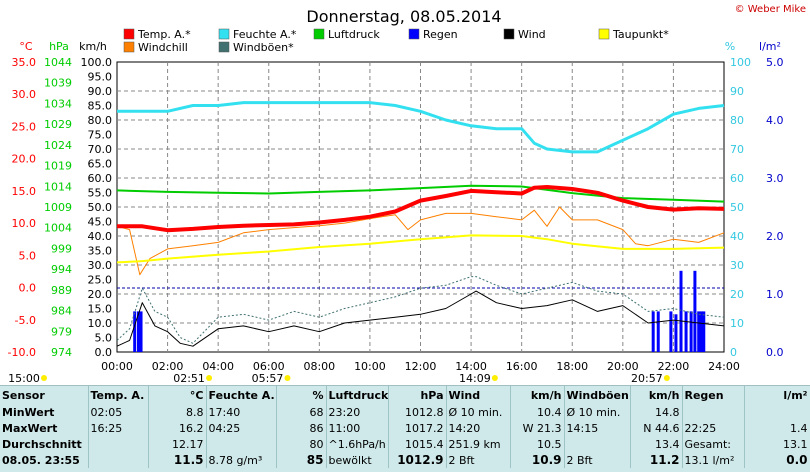 The image size is (810, 472). What do you see at coordinates (117, 366) in the screenshot?
I see `x-tick-label: 00:00` at bounding box center [117, 366].